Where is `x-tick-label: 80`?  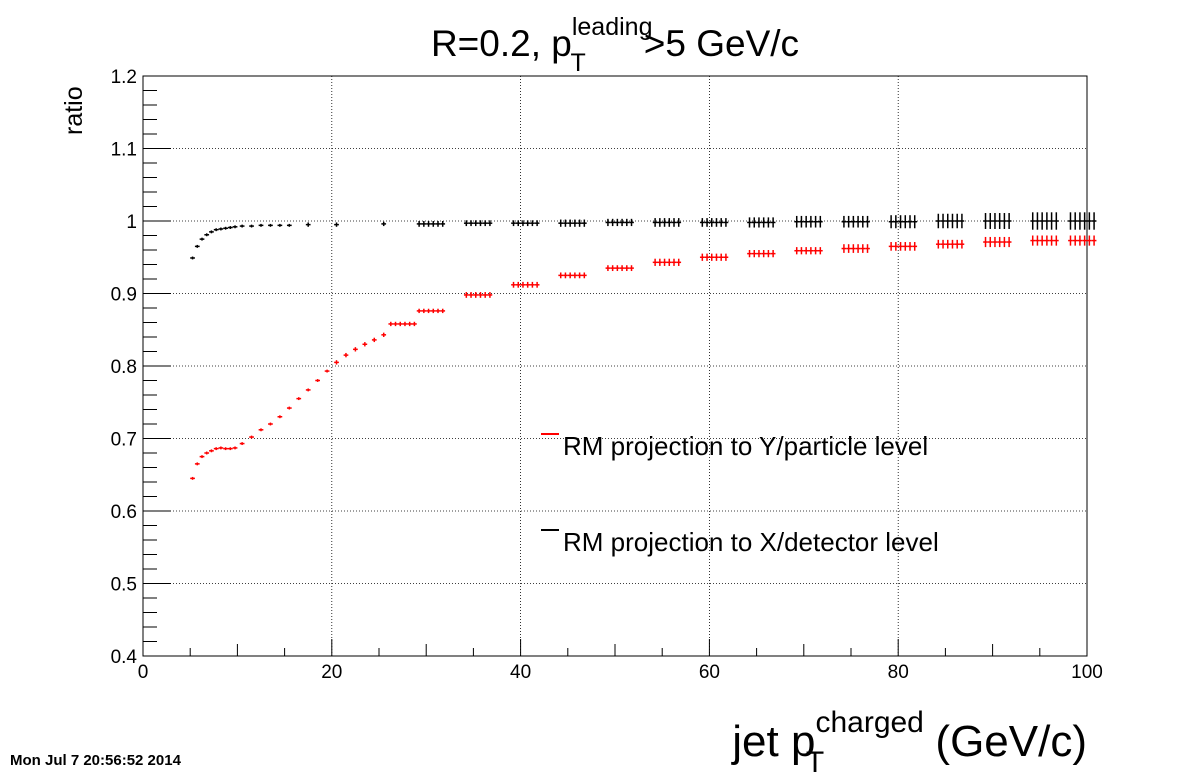
x-tick-label: 80 is located at coordinates (898, 672).